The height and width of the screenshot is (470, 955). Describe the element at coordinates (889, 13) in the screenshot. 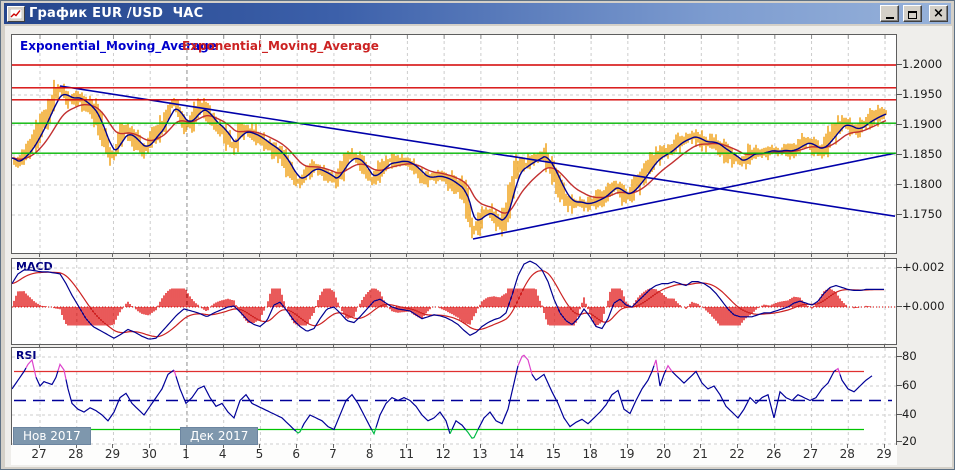

I see `minimize-button` at that location.